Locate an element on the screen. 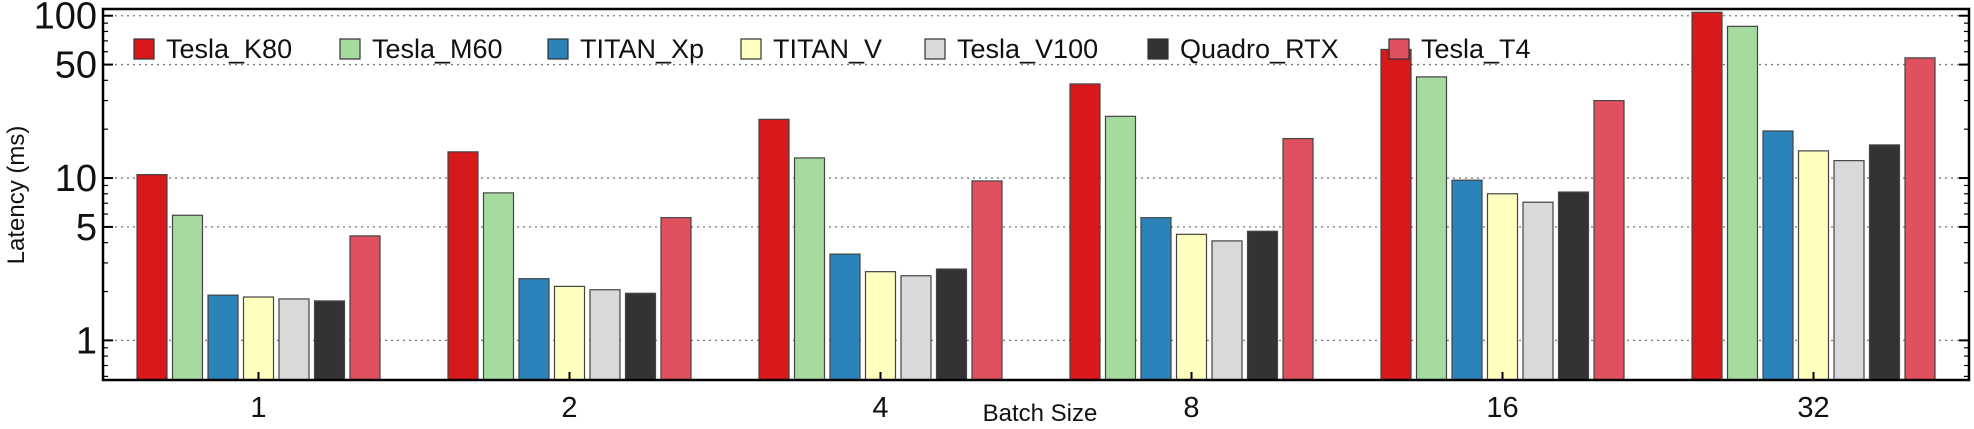 Image resolution: width=1974 pixels, height=429 pixels. legend-label: Quadro_RTX is located at coordinates (1259, 49).